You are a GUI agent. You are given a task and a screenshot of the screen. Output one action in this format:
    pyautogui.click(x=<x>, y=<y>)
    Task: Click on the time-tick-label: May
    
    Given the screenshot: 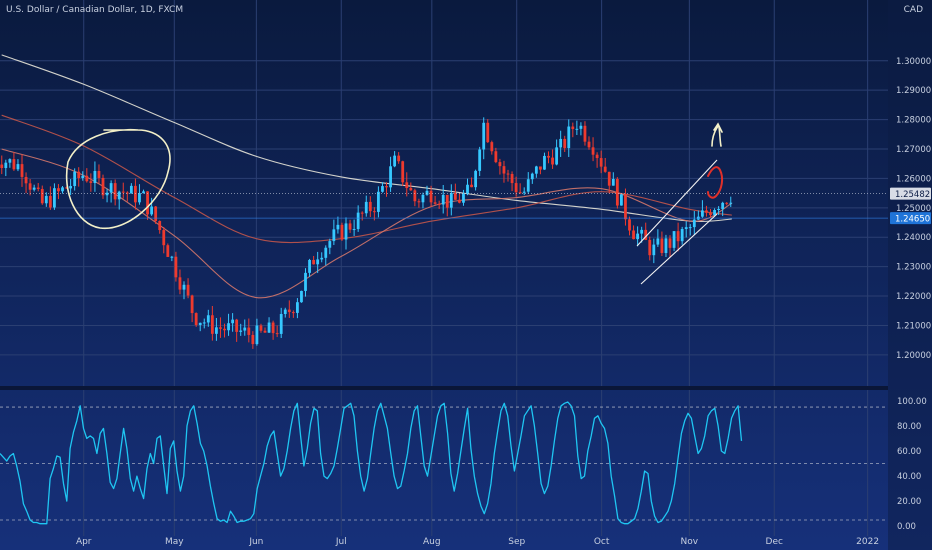 What is the action you would take?
    pyautogui.click(x=174, y=542)
    